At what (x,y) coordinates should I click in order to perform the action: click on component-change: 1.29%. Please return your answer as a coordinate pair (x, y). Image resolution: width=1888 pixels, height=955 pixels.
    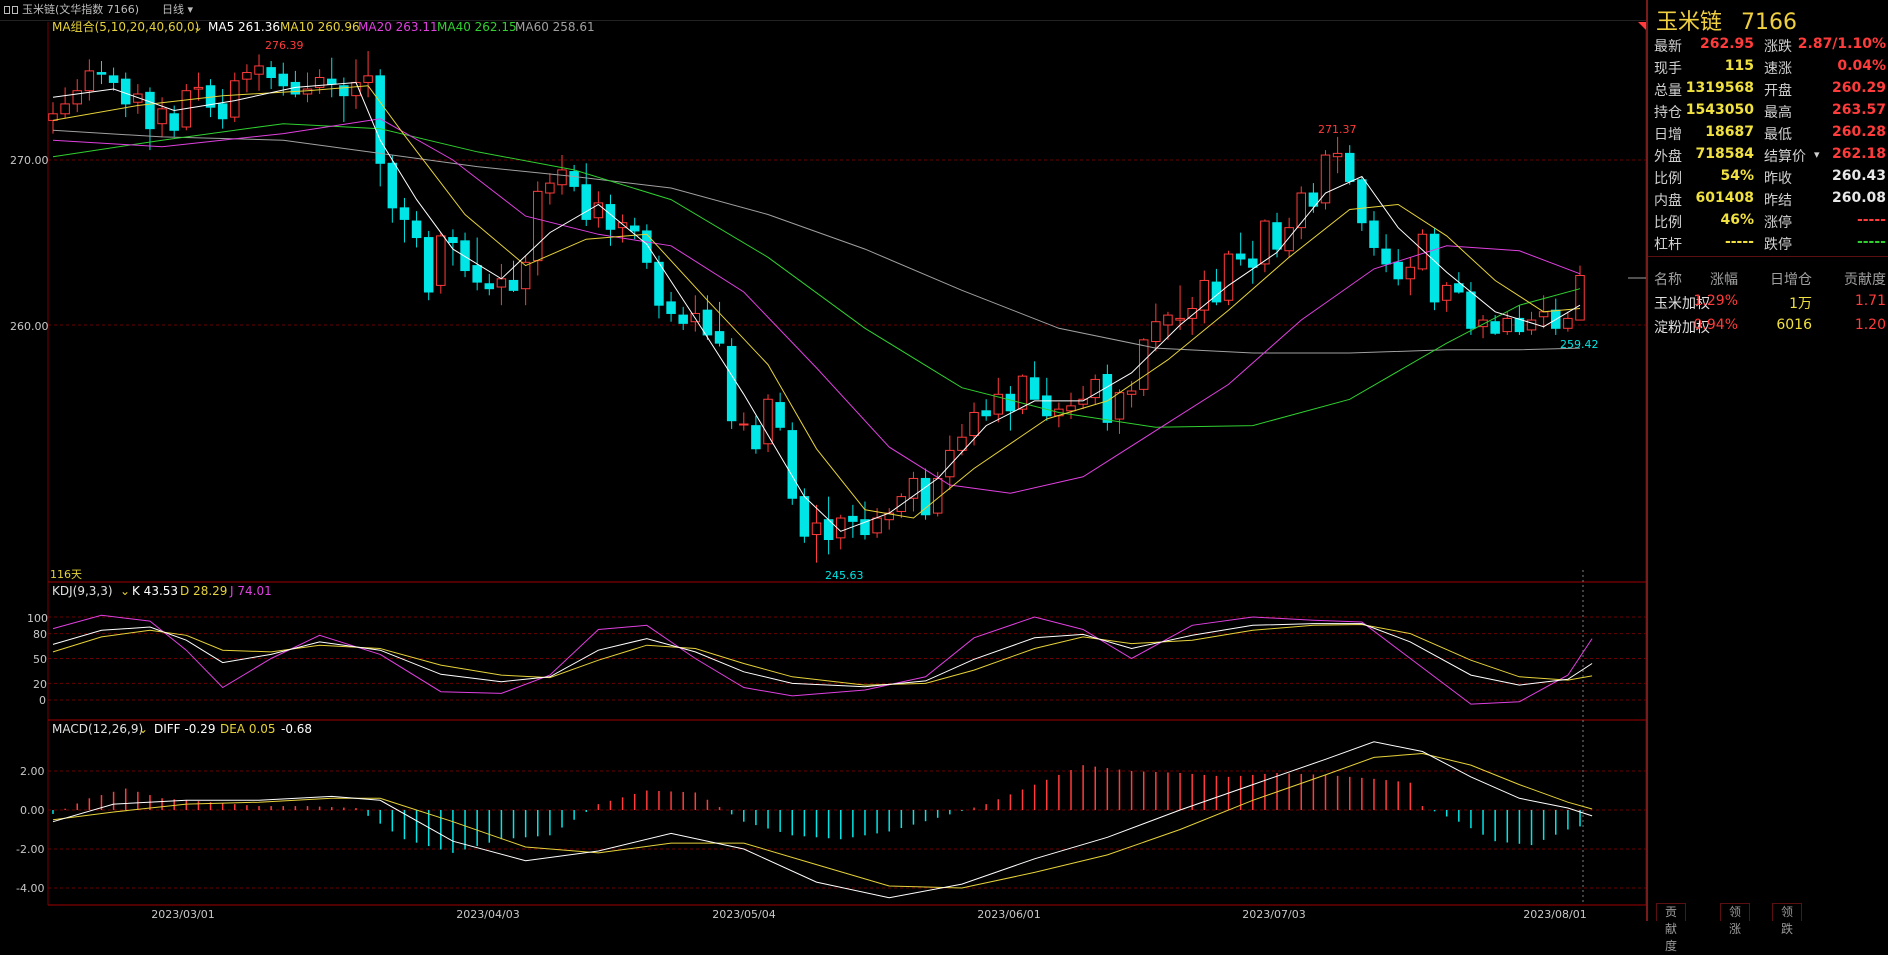
    Looking at the image, I should click on (1715, 301).